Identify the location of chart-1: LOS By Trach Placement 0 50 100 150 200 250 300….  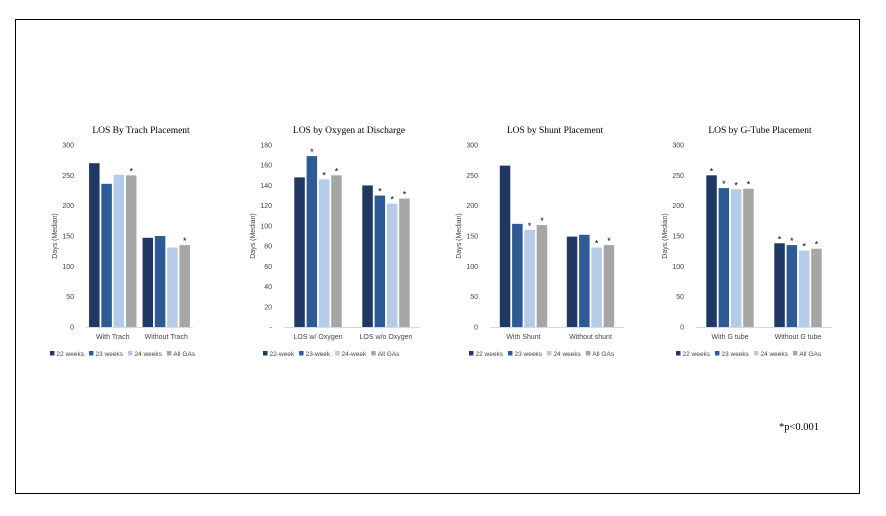
(123, 242).